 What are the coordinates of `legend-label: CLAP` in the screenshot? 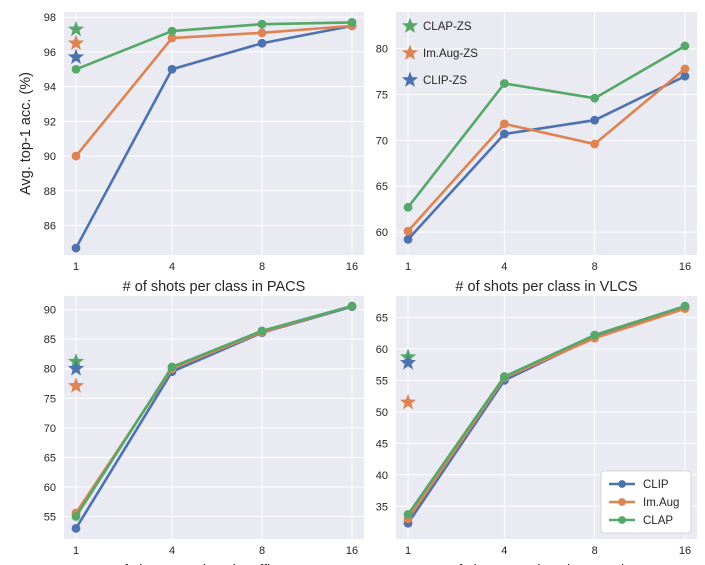 It's located at (658, 521).